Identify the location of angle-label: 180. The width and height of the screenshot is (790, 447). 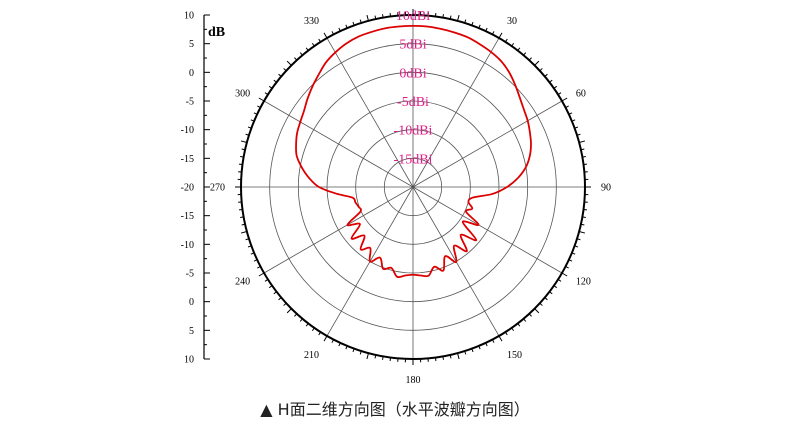
(413, 380).